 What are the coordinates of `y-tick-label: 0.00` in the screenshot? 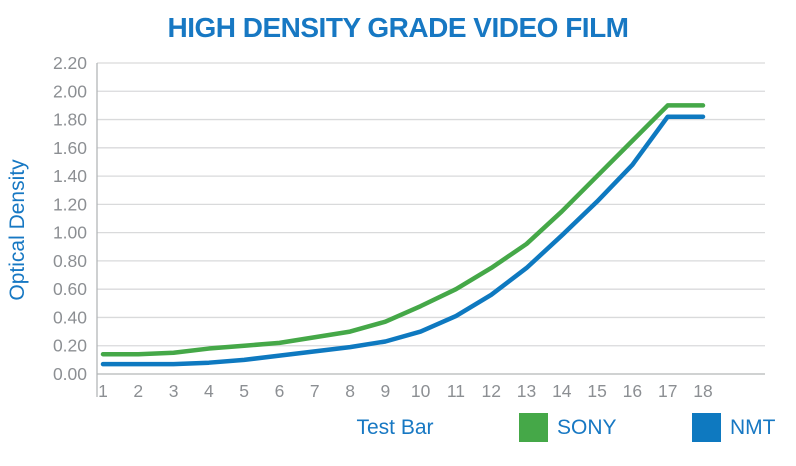 It's located at (70, 374).